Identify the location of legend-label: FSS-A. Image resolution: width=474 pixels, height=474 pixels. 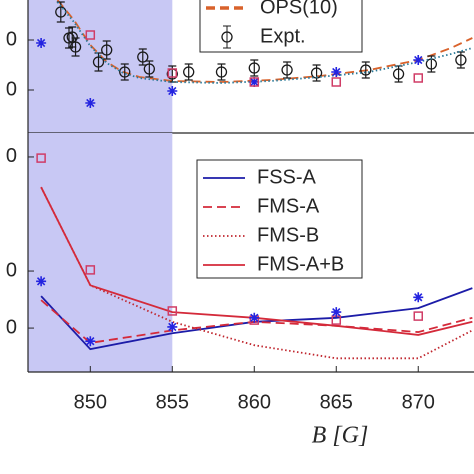
(287, 177).